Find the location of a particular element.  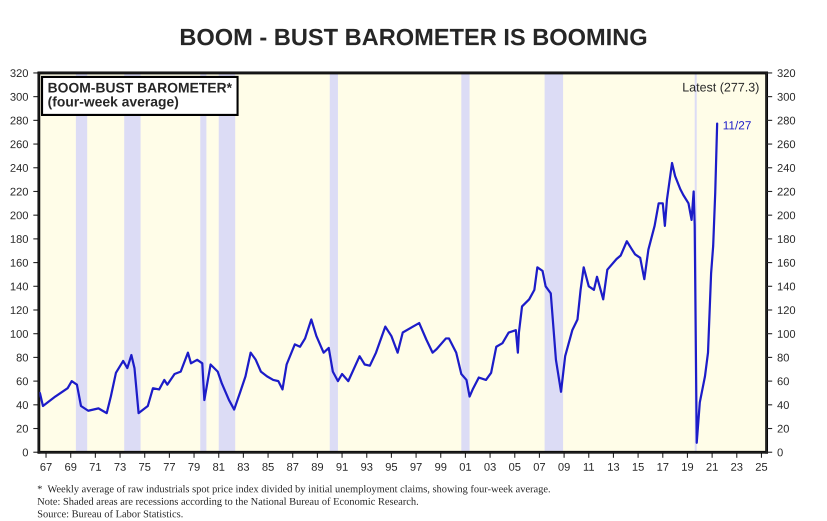

x-tick-label: 85 is located at coordinates (268, 466).